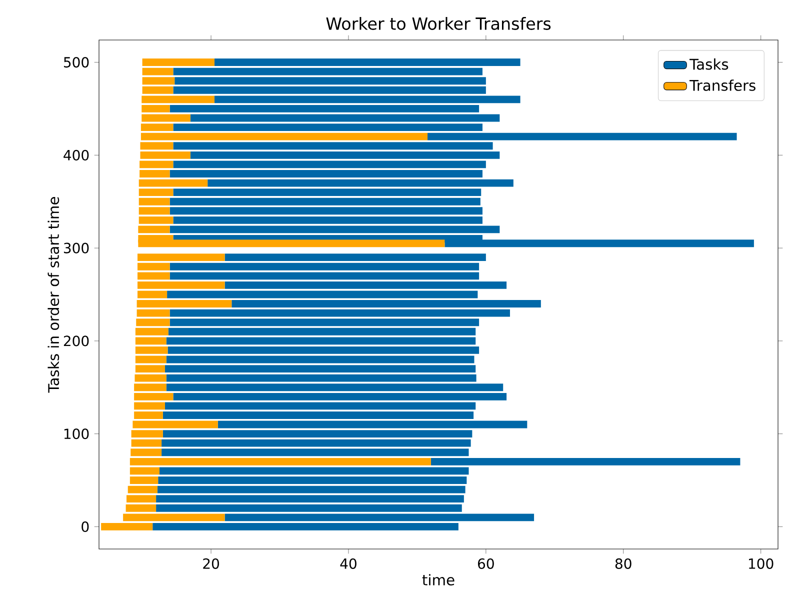  Describe the element at coordinates (438, 580) in the screenshot. I see `x-axis-title: time` at that location.